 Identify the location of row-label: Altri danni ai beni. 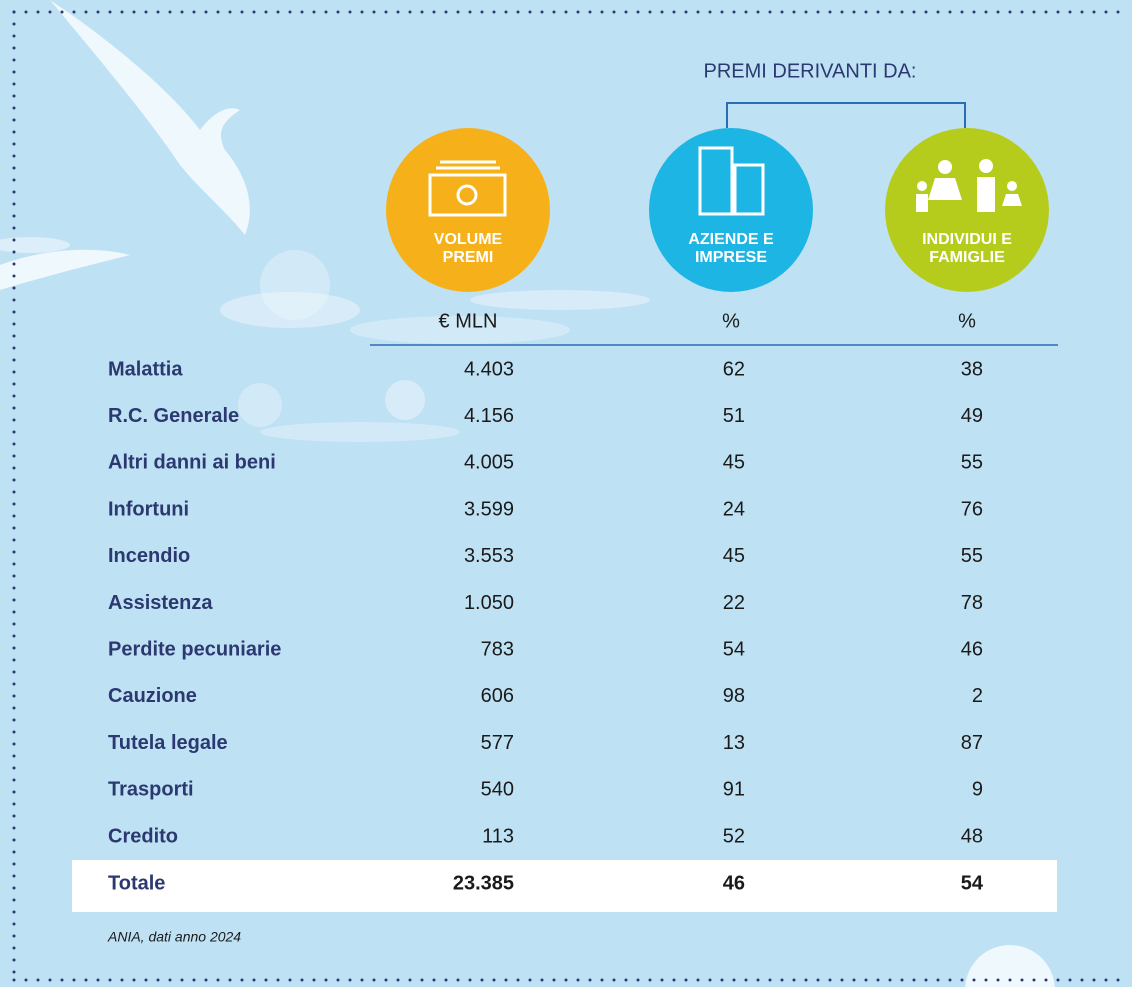
(192, 463).